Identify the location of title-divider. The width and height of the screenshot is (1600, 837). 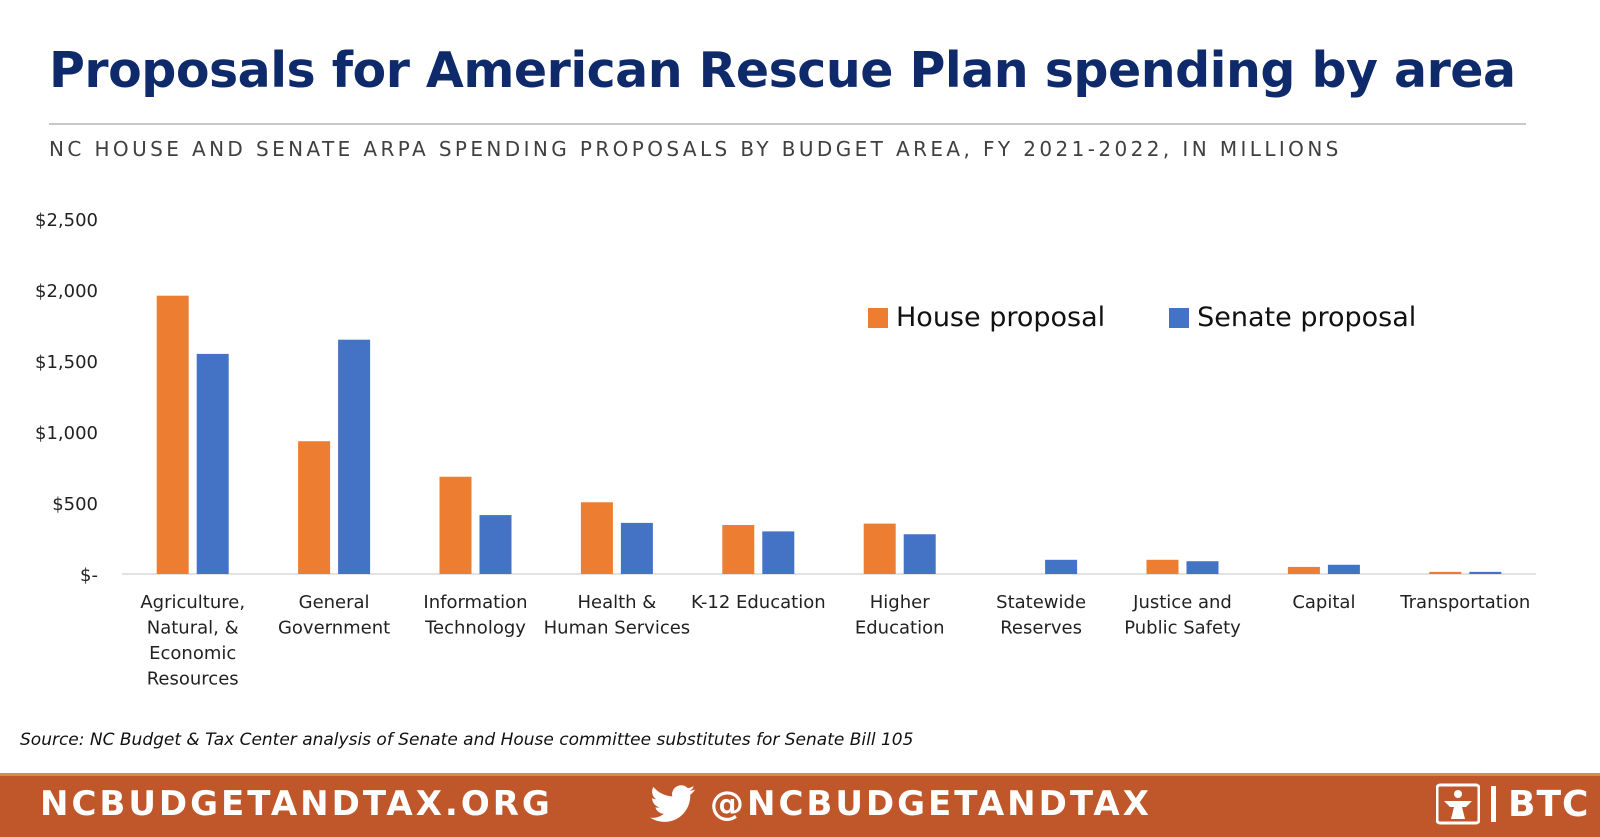
(787, 124).